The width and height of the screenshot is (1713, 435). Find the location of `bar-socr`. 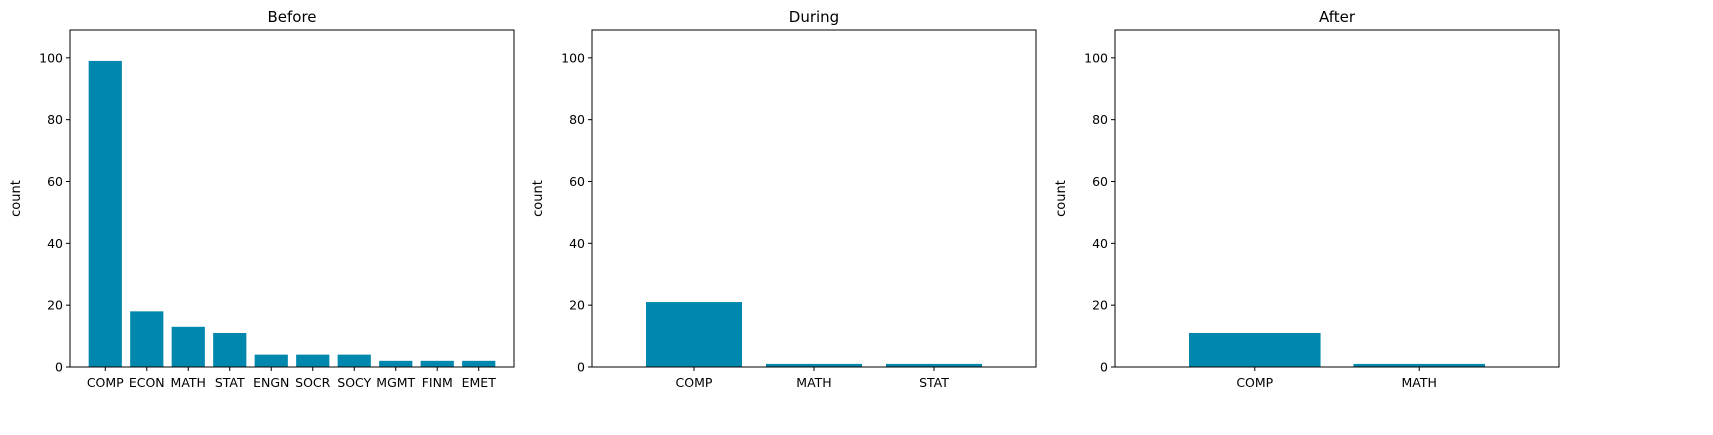

bar-socr is located at coordinates (313, 360).